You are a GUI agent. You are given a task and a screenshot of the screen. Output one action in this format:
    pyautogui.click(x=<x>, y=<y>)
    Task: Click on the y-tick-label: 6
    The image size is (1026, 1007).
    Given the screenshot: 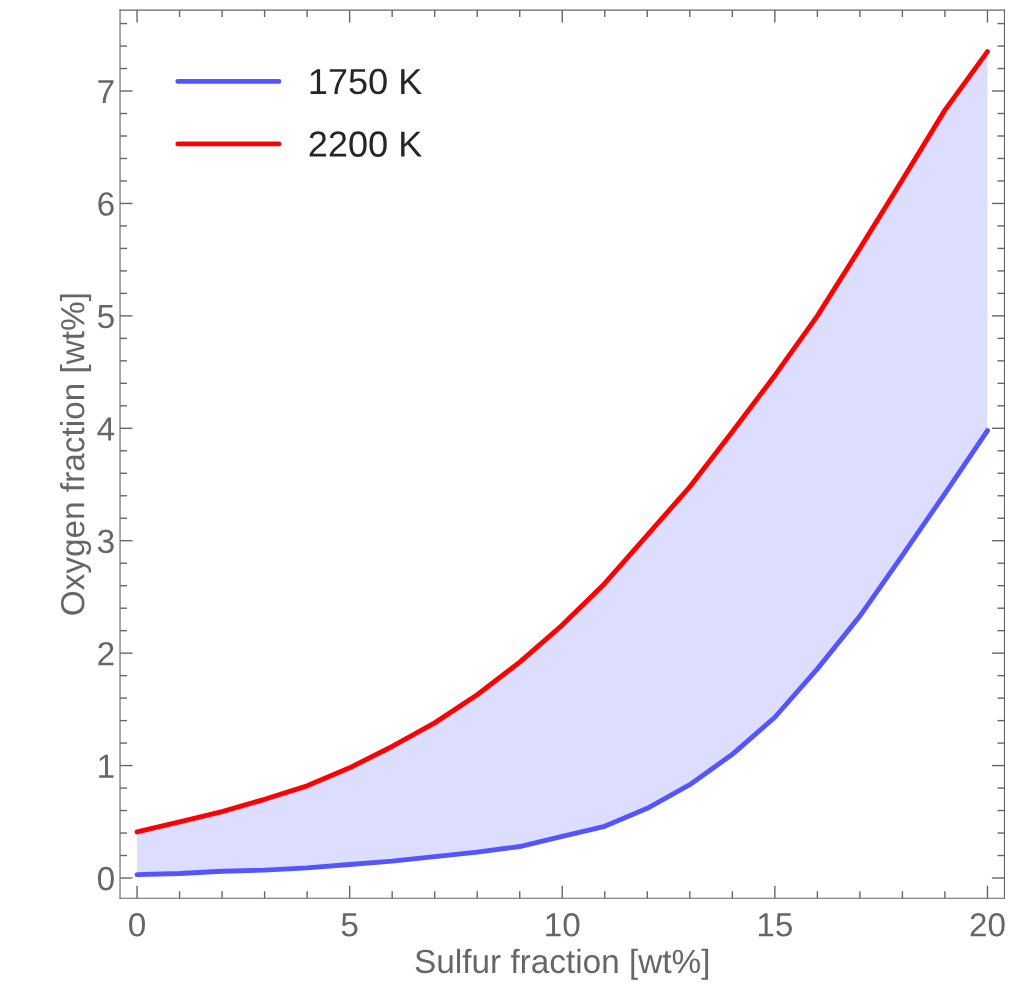 What is the action you would take?
    pyautogui.click(x=106, y=204)
    